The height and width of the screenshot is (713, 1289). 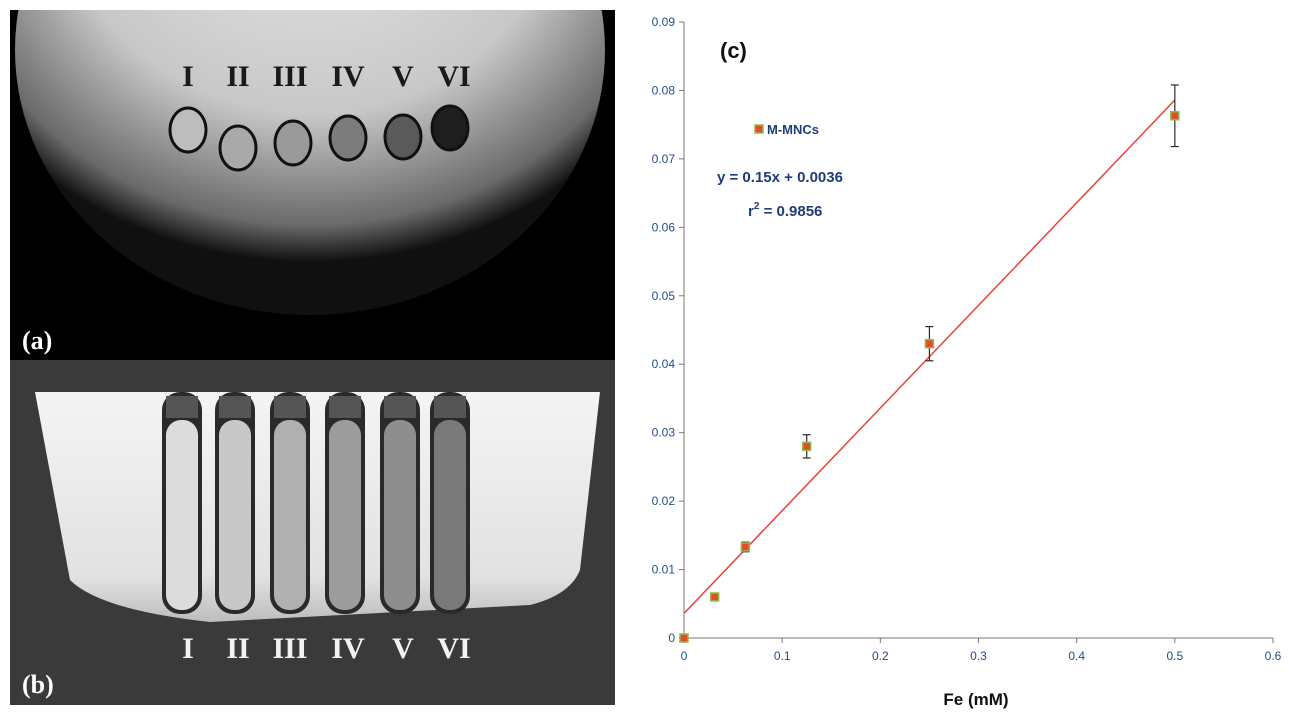 What do you see at coordinates (316, 503) in the screenshot?
I see `sample-tubes` at bounding box center [316, 503].